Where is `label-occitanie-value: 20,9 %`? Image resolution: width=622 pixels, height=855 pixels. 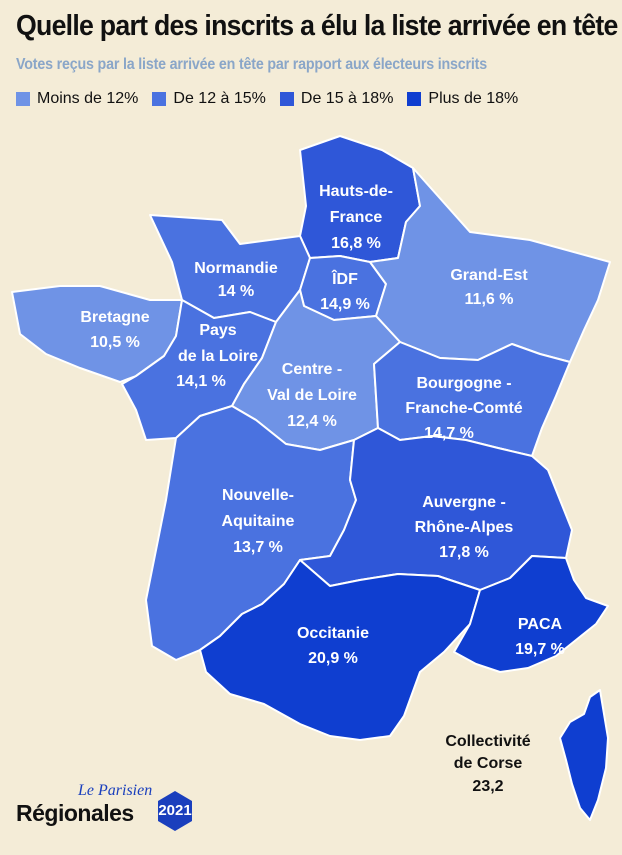 label-occitanie-value: 20,9 % is located at coordinates (333, 658).